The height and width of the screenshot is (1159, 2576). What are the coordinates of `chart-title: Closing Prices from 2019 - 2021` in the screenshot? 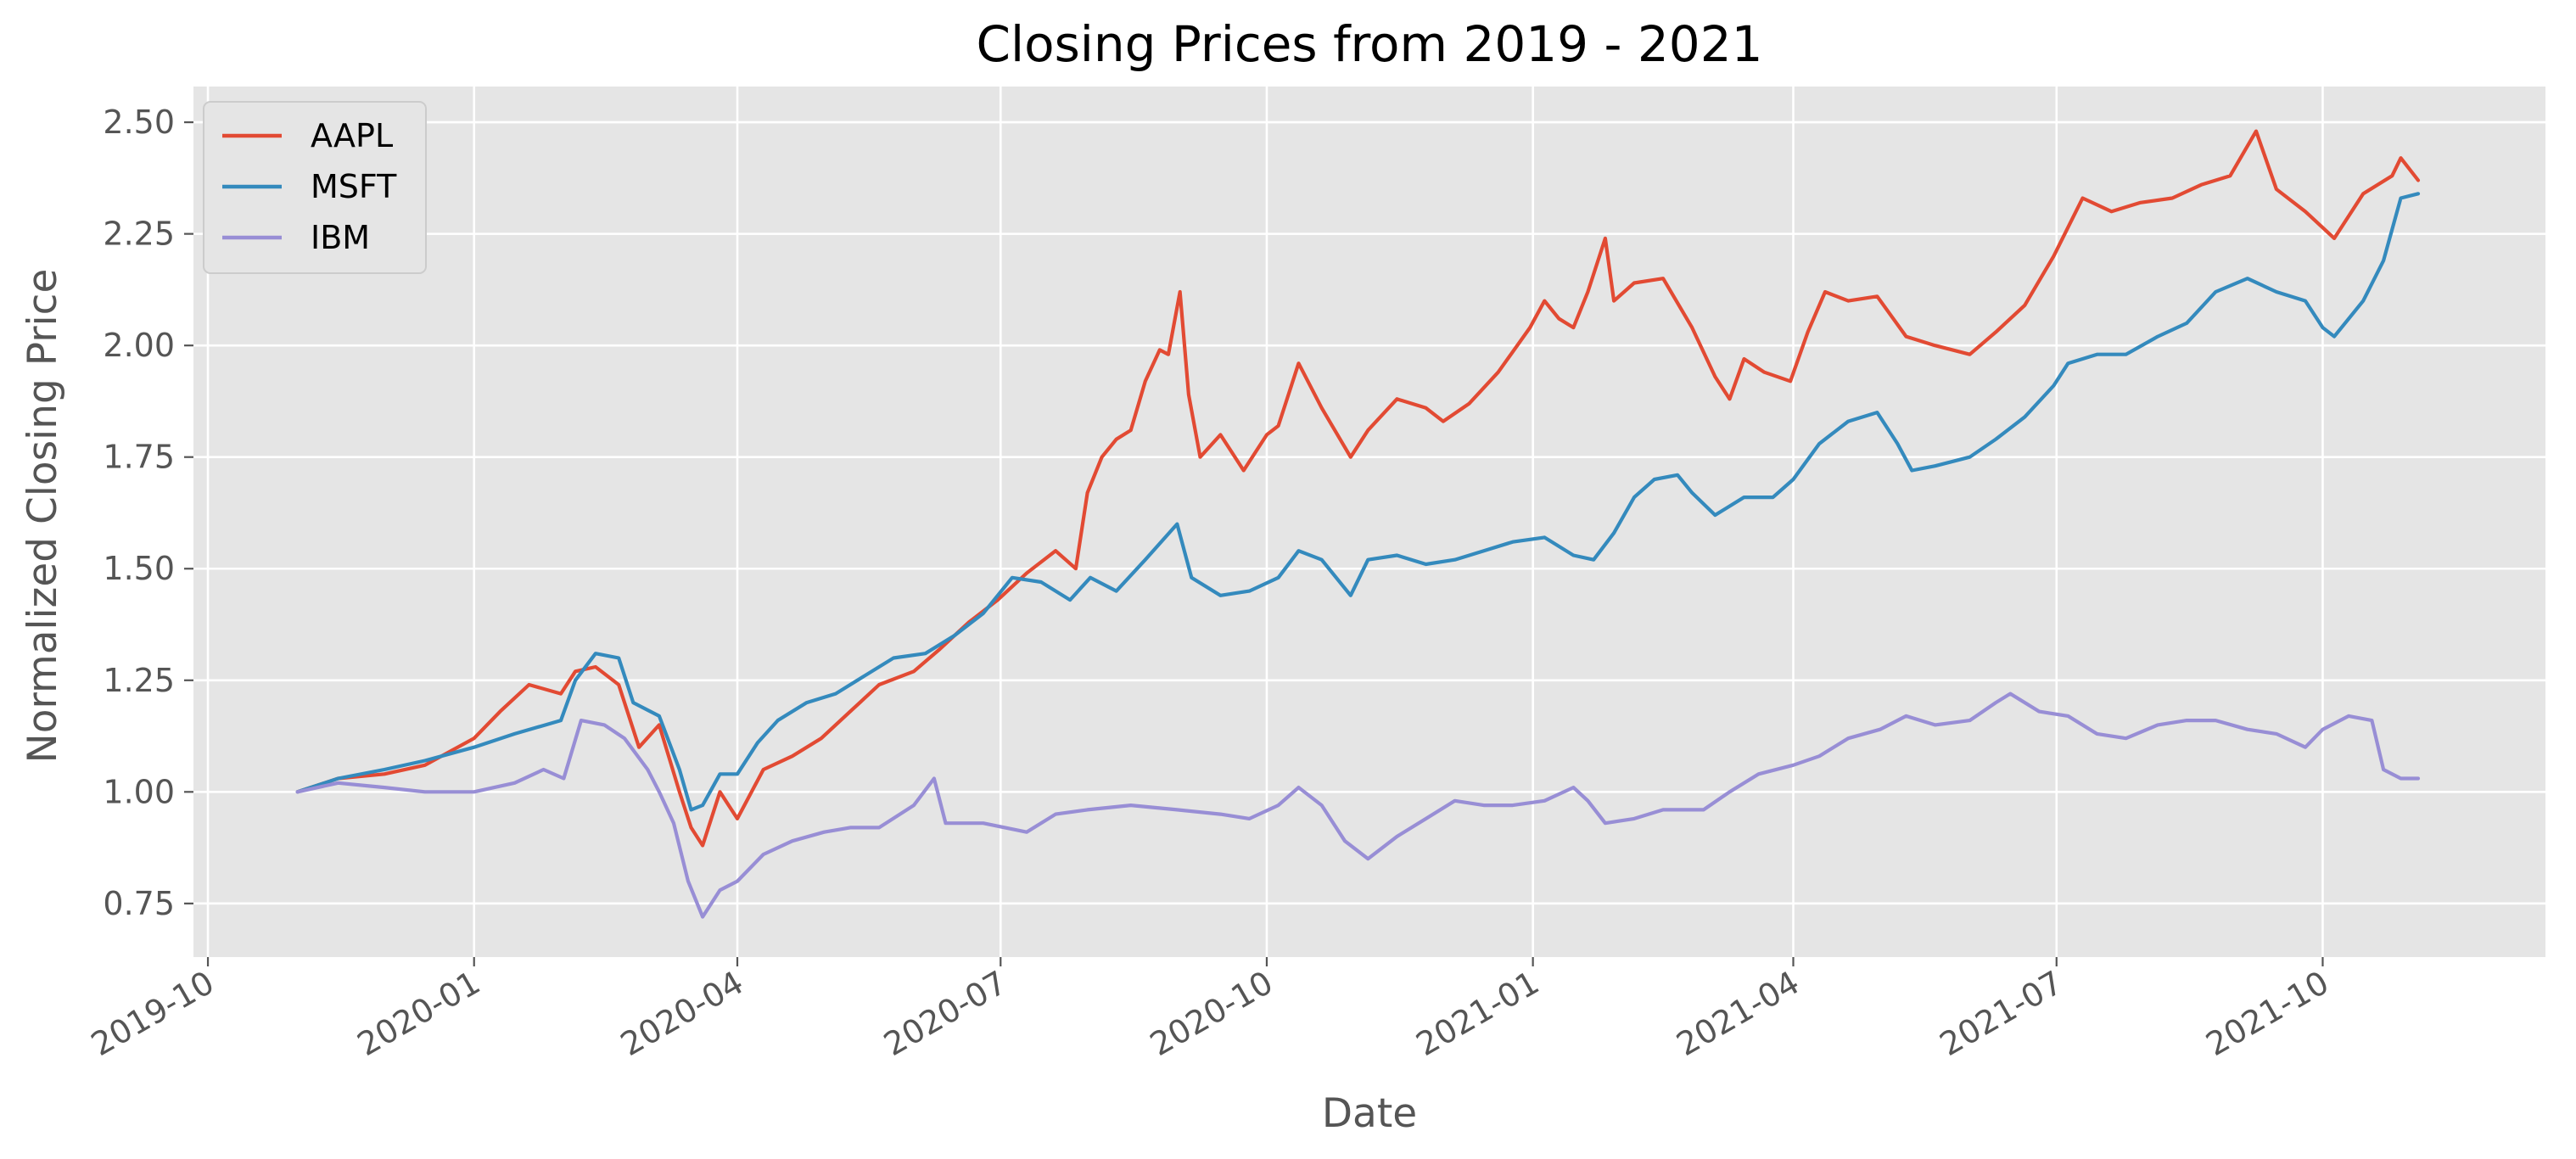 It's located at (1369, 44).